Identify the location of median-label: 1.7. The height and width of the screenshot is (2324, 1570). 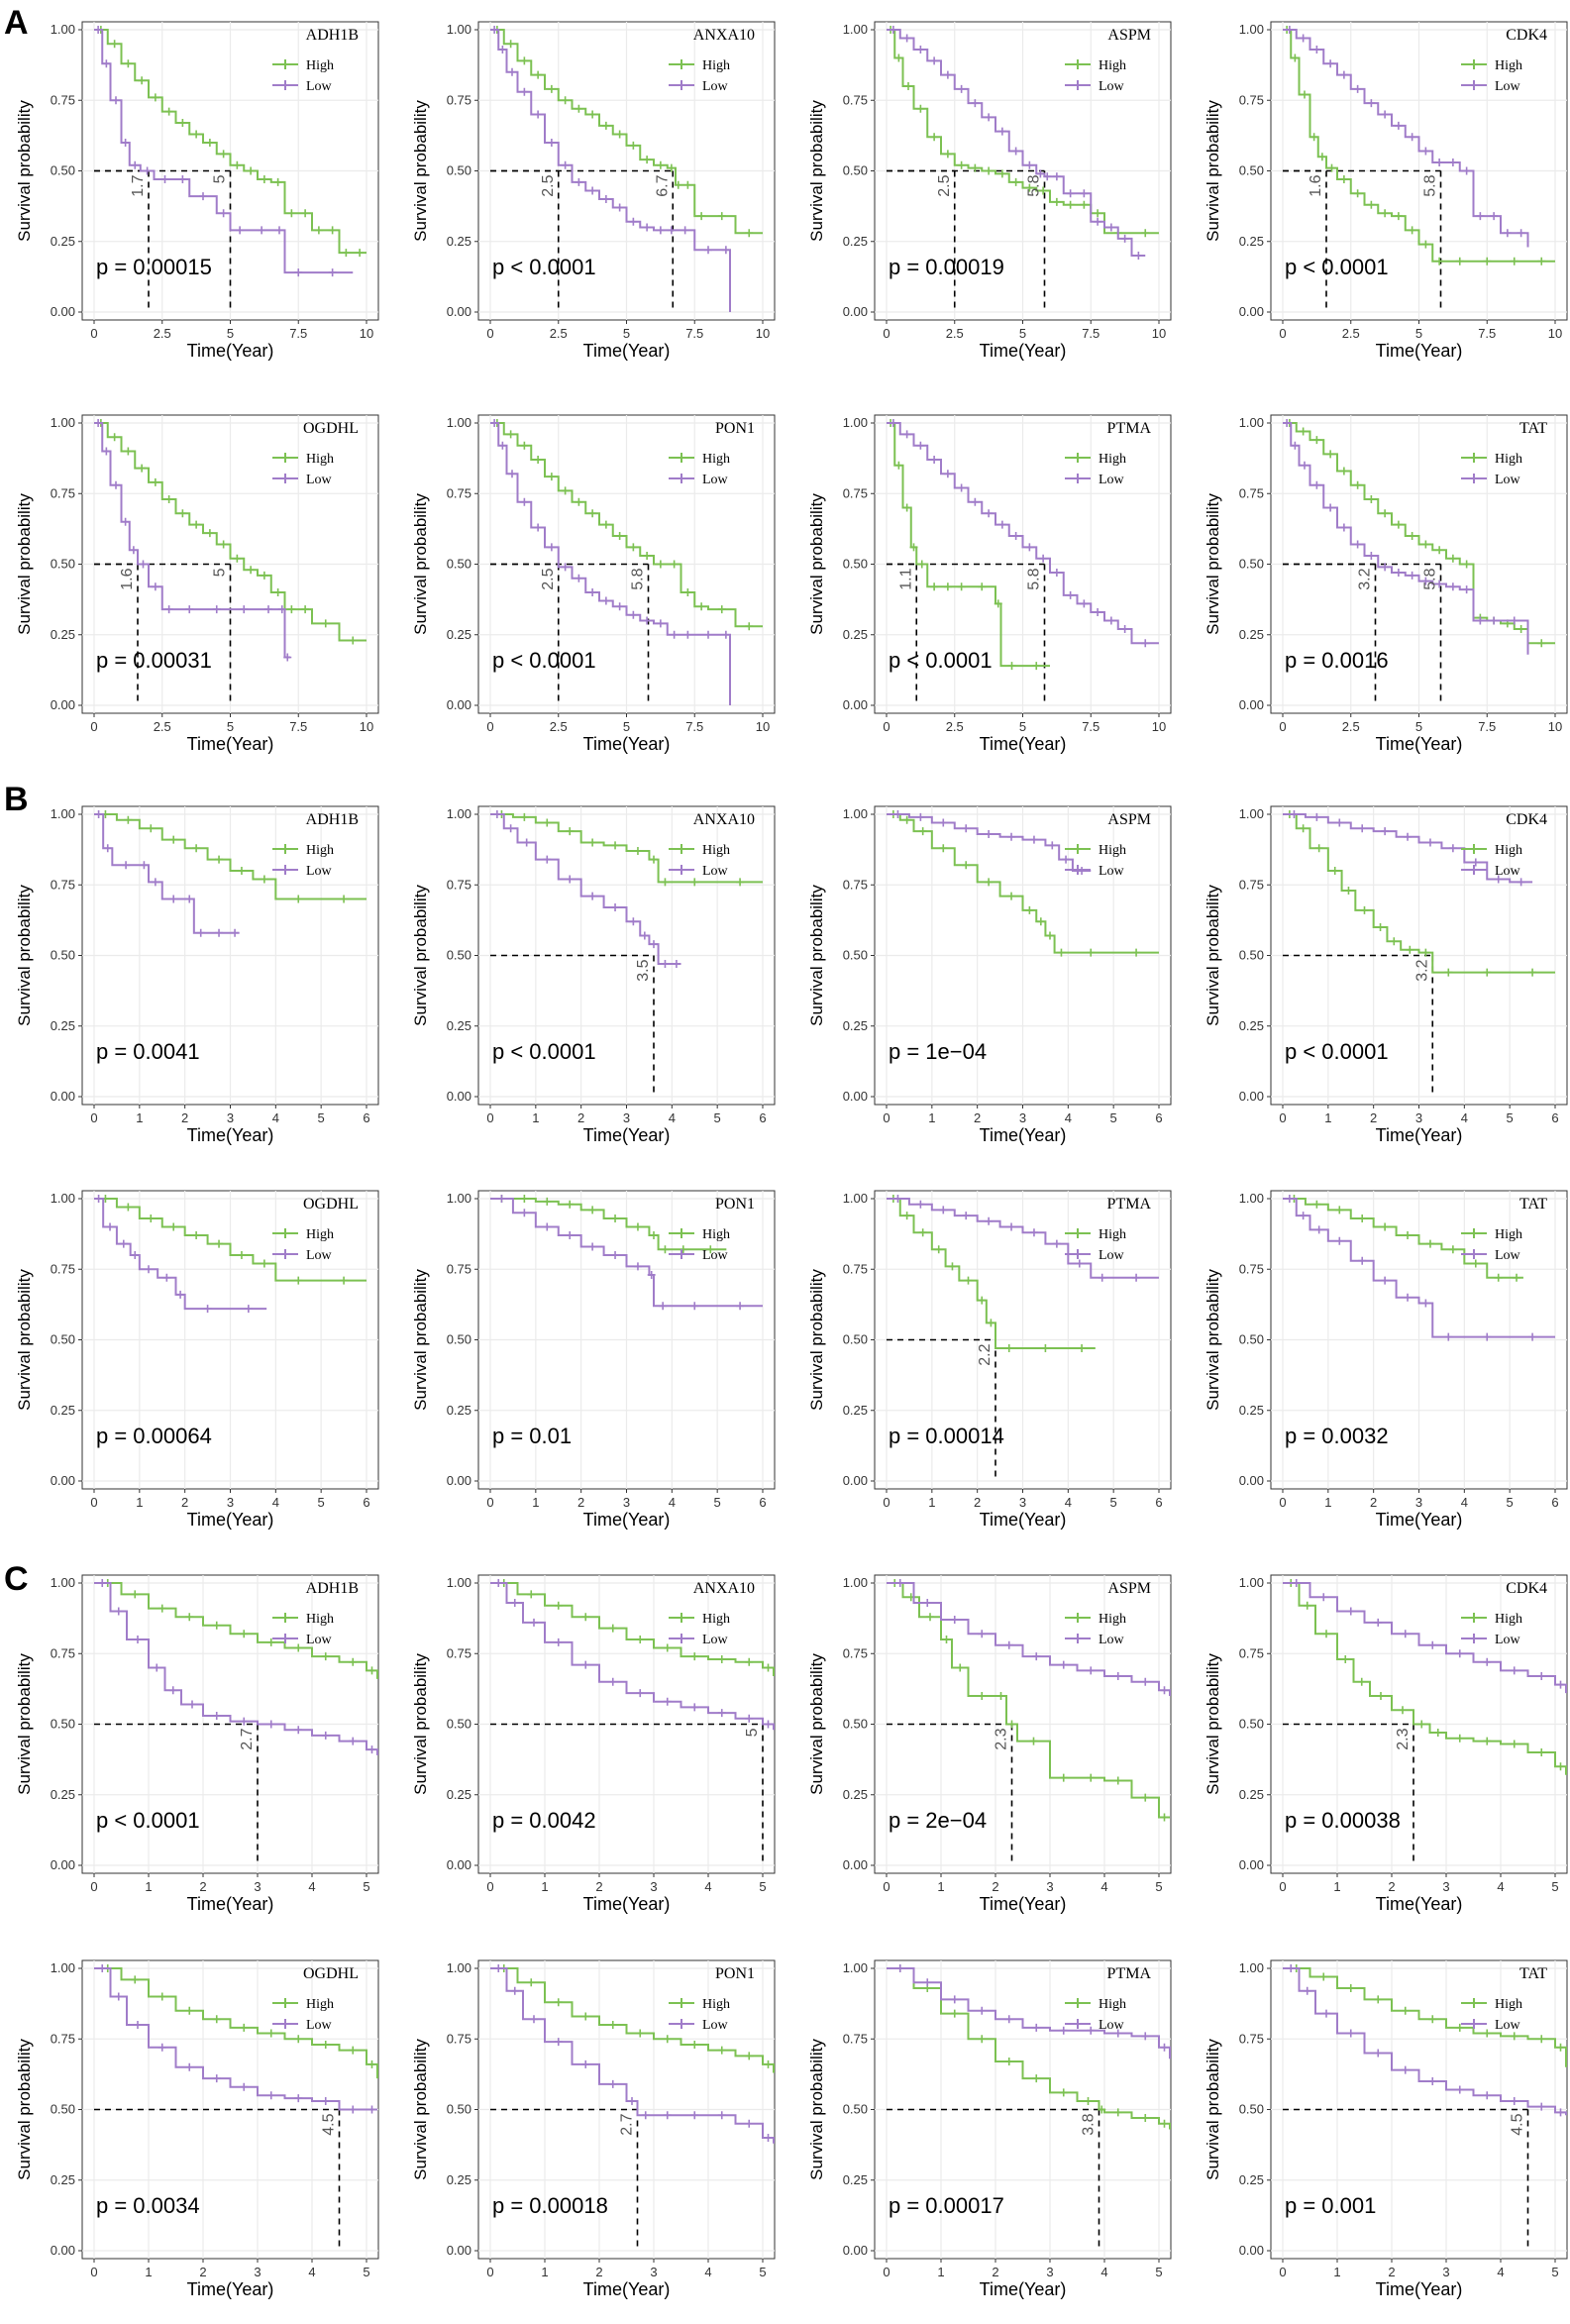
(138, 185).